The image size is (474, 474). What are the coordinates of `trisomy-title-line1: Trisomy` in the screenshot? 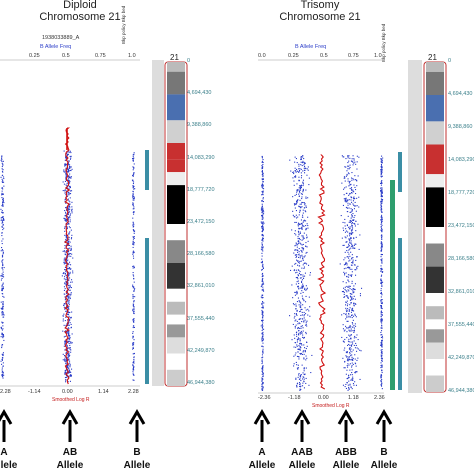 It's located at (320, 5).